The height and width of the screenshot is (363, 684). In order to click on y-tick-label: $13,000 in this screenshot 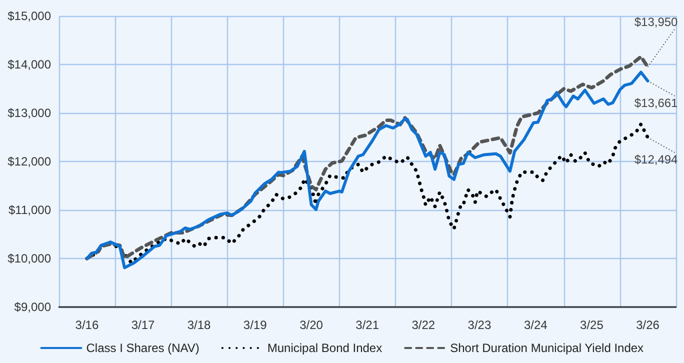, I will do `click(30, 113)`.